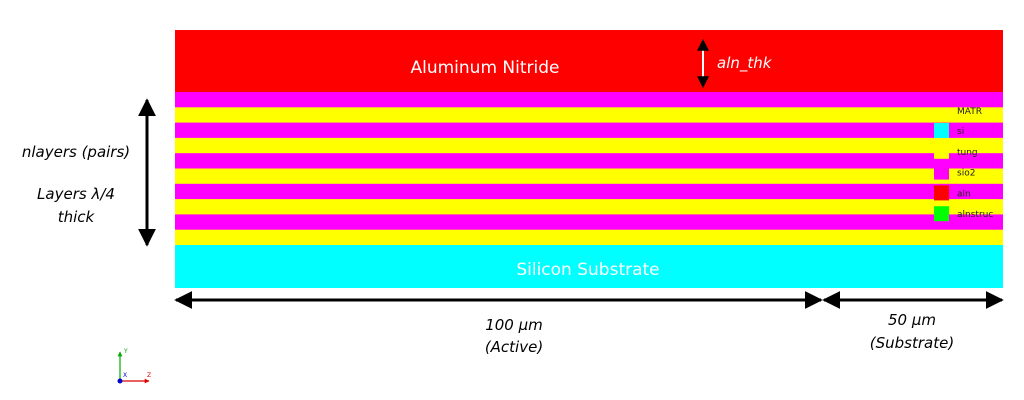  I want to click on nlayers-label: nlayers (pairs), so click(76, 152).